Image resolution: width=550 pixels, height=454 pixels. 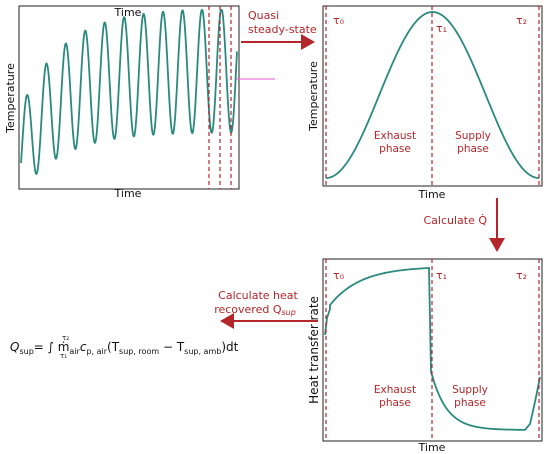 What do you see at coordinates (248, 309) in the screenshot?
I see `recovered-label-main: recovered Q` at bounding box center [248, 309].